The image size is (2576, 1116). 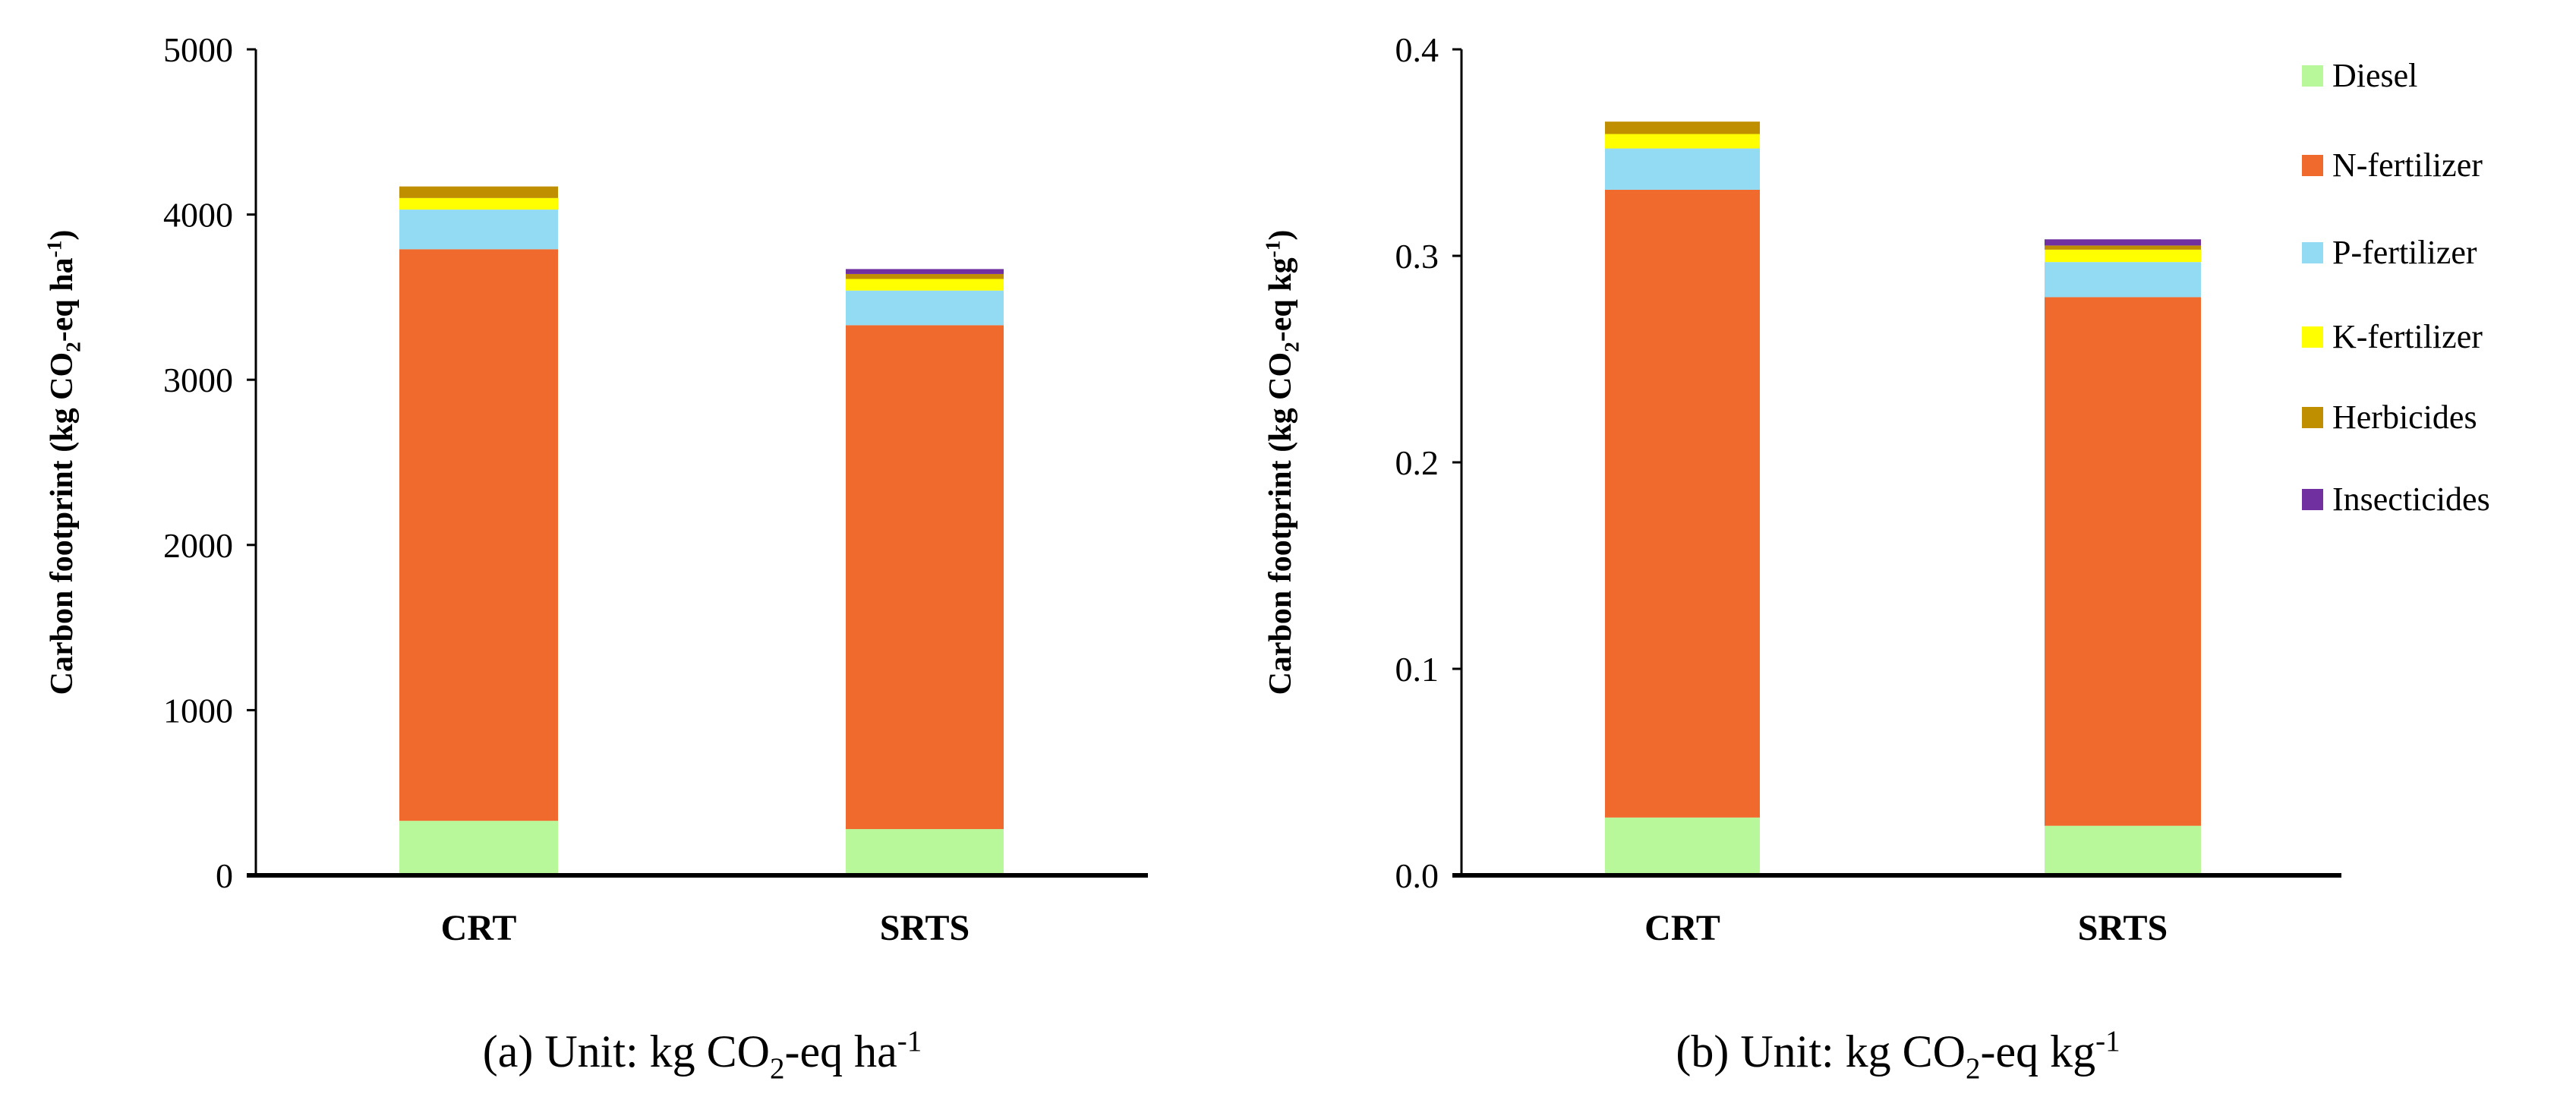 What do you see at coordinates (198, 215) in the screenshot?
I see `y-tick-label: 4000` at bounding box center [198, 215].